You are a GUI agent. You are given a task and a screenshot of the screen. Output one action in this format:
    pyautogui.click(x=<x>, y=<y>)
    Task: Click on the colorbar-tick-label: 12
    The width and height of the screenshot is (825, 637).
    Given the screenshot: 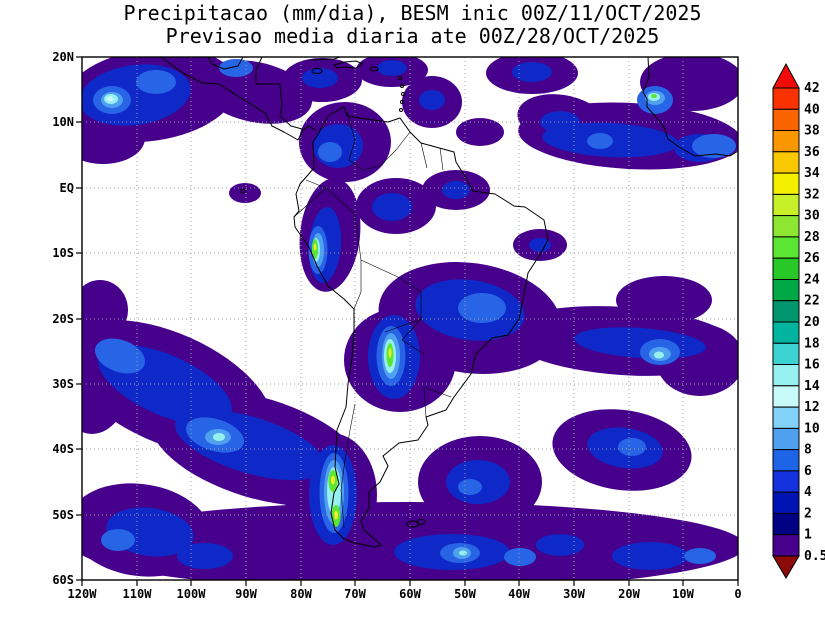 What is the action you would take?
    pyautogui.click(x=812, y=407)
    